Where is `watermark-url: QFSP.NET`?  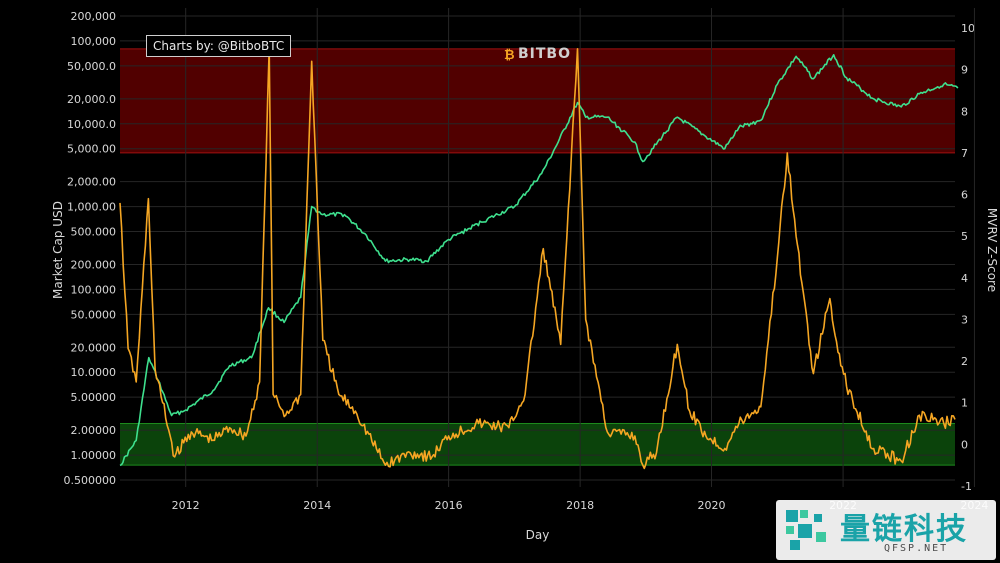
watermark-url: QFSP.NET is located at coordinates (916, 548).